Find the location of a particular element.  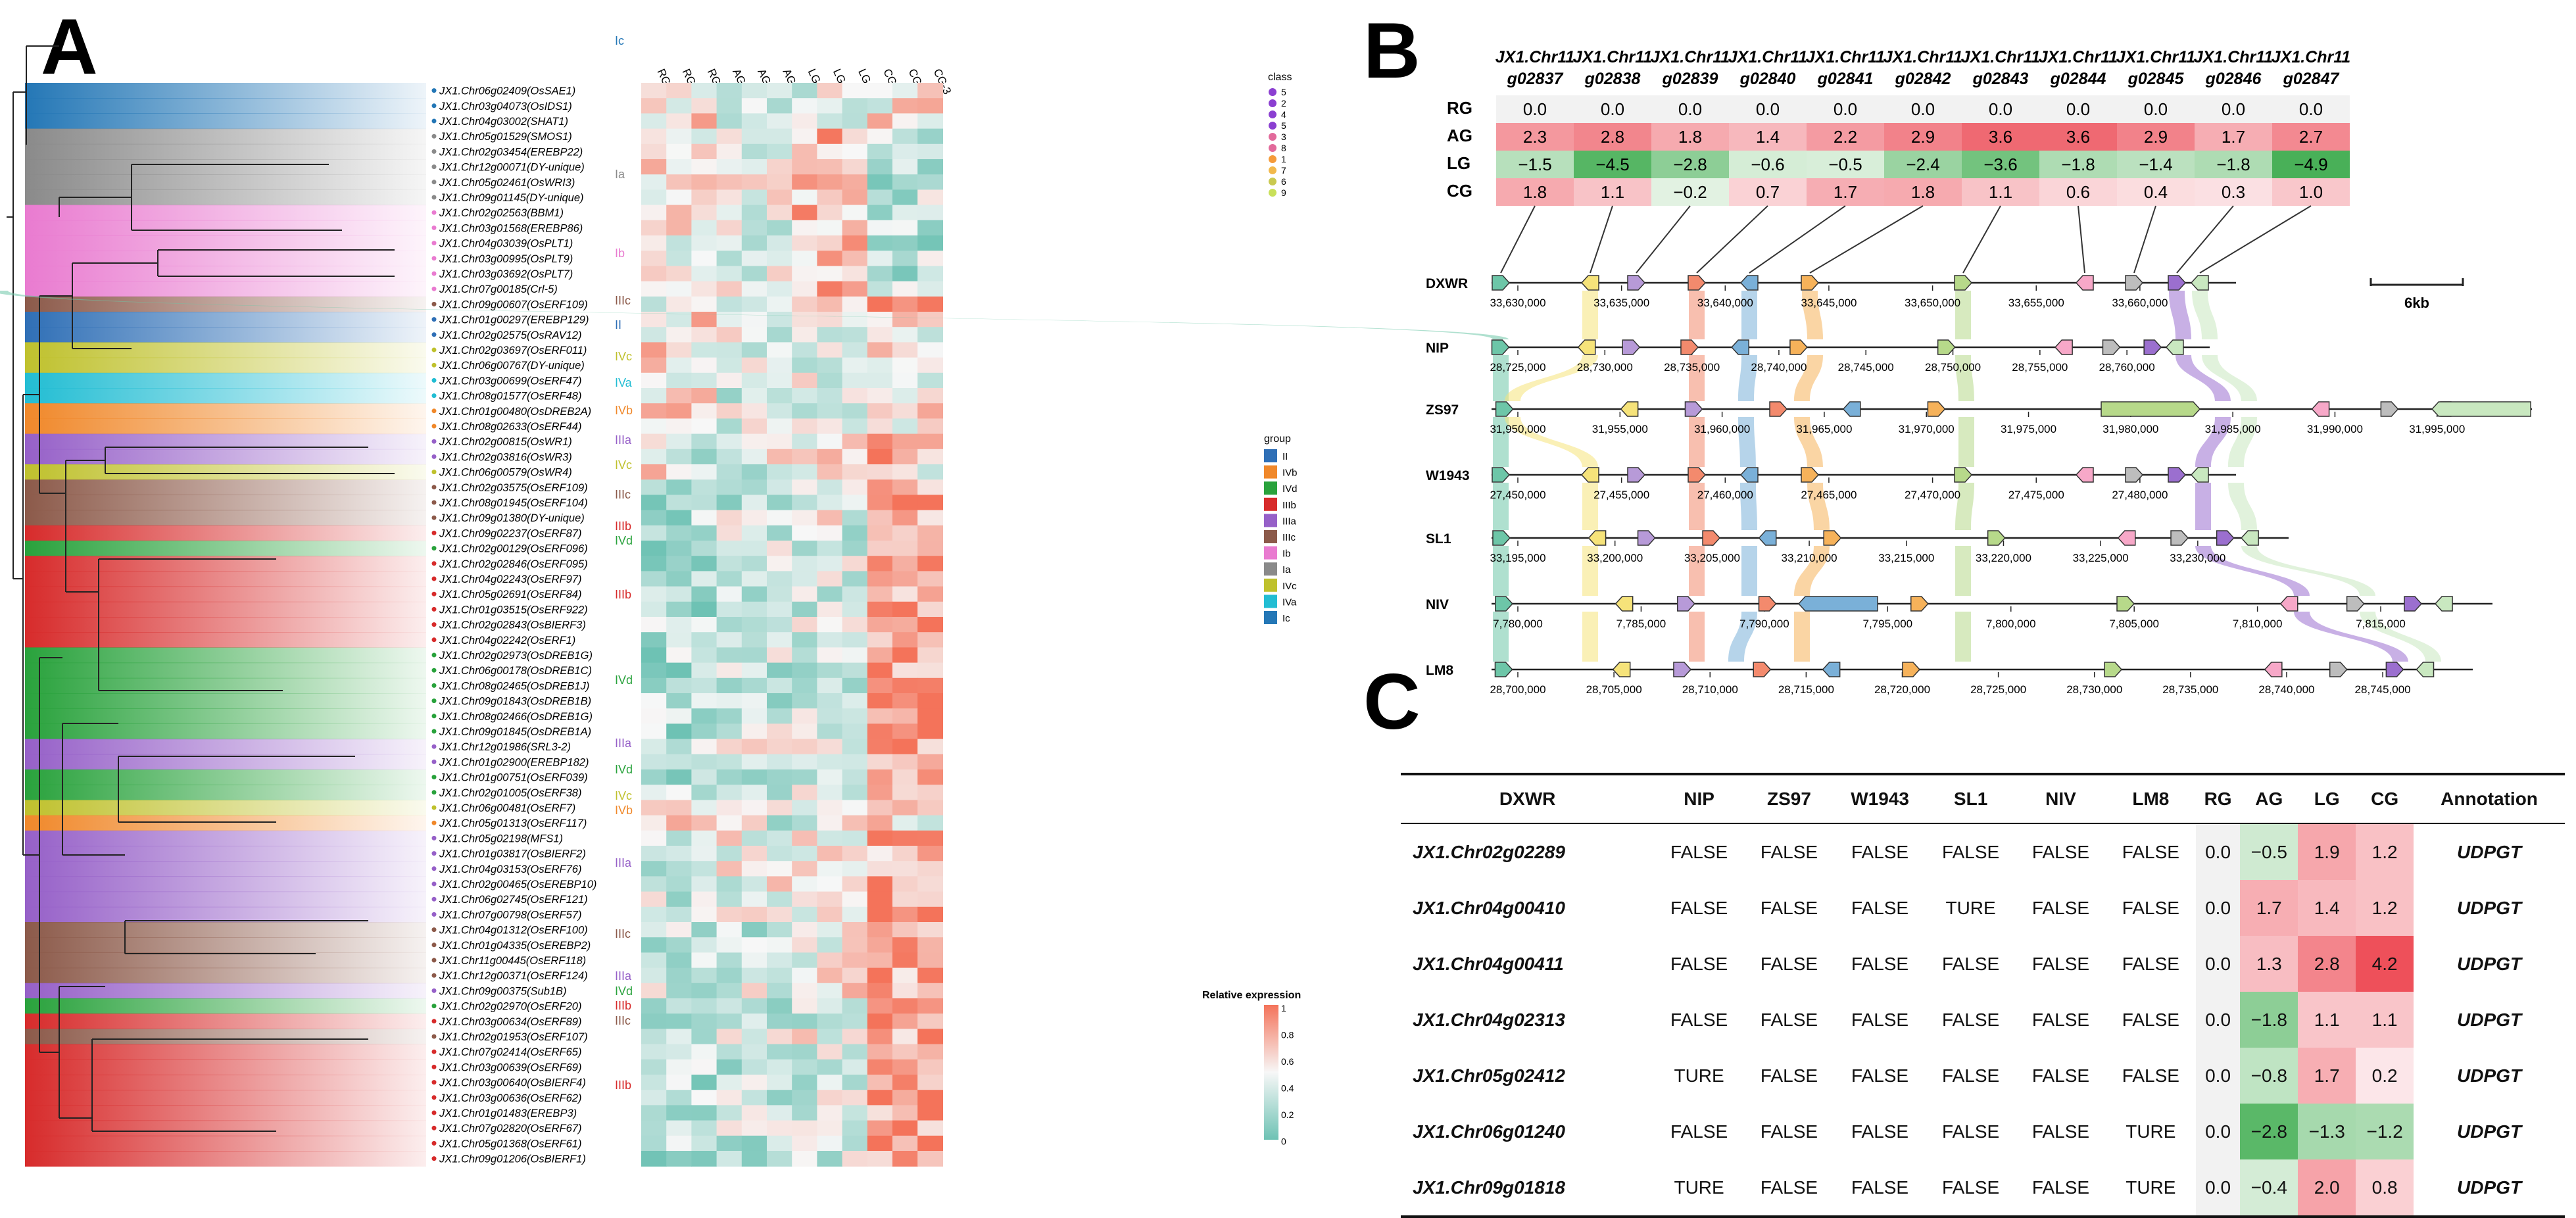

track-tick-label: 33,655,000 is located at coordinates (2036, 303).